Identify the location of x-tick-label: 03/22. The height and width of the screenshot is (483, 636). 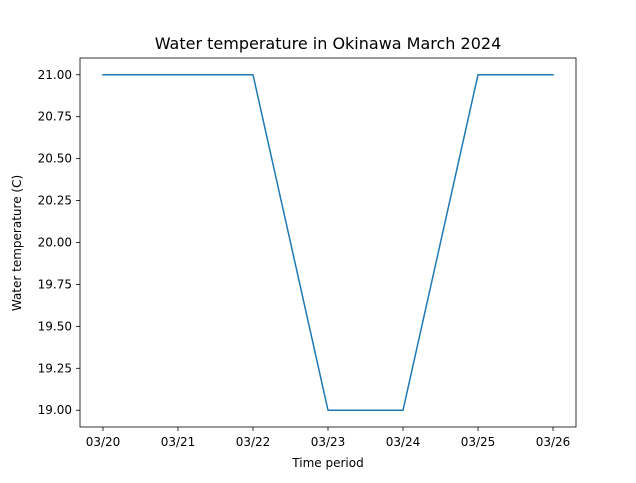
(253, 442).